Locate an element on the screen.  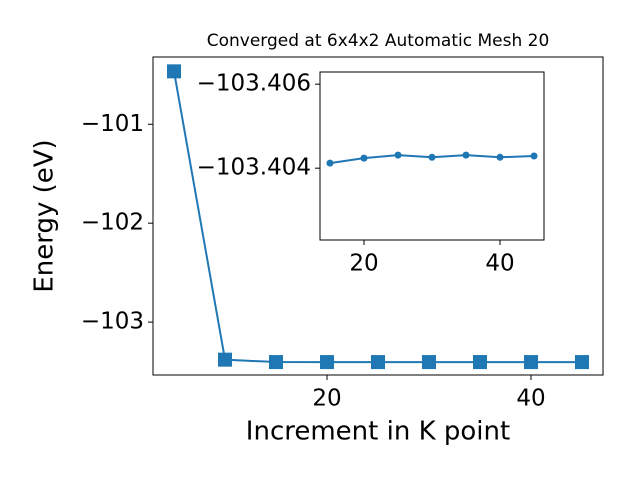
y-tick-label: −103 is located at coordinates (112, 322).